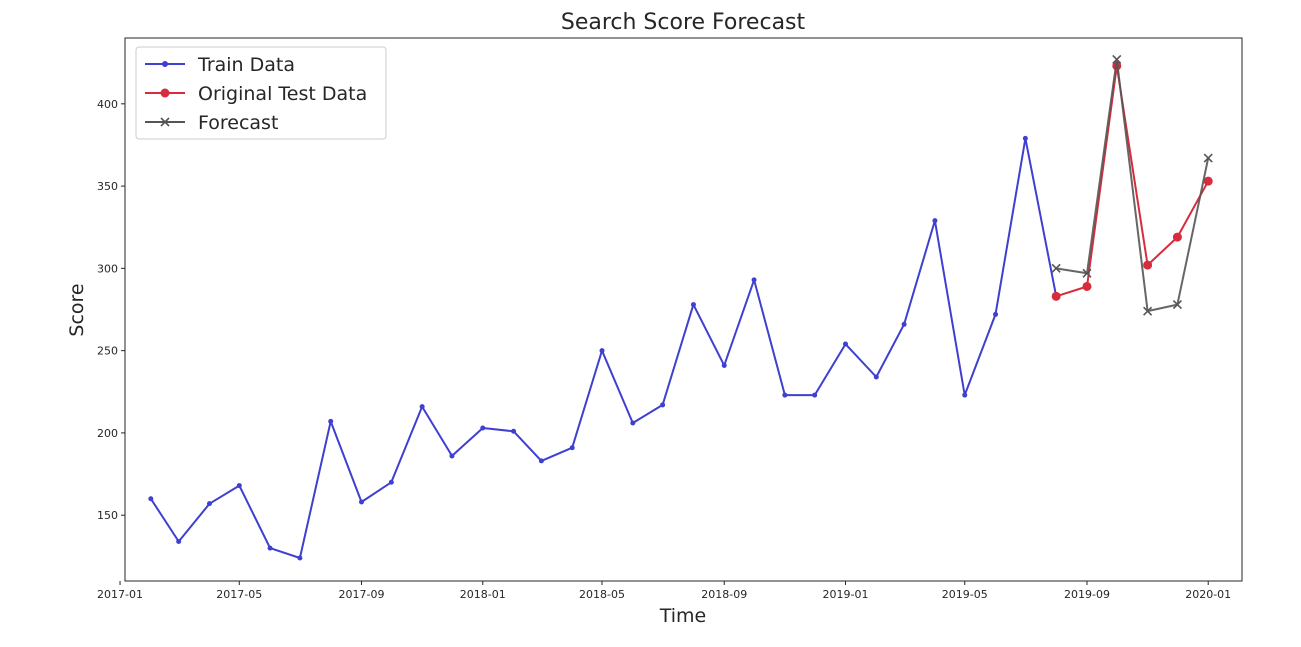  I want to click on x-tick-label: 2017-09, so click(362, 594).